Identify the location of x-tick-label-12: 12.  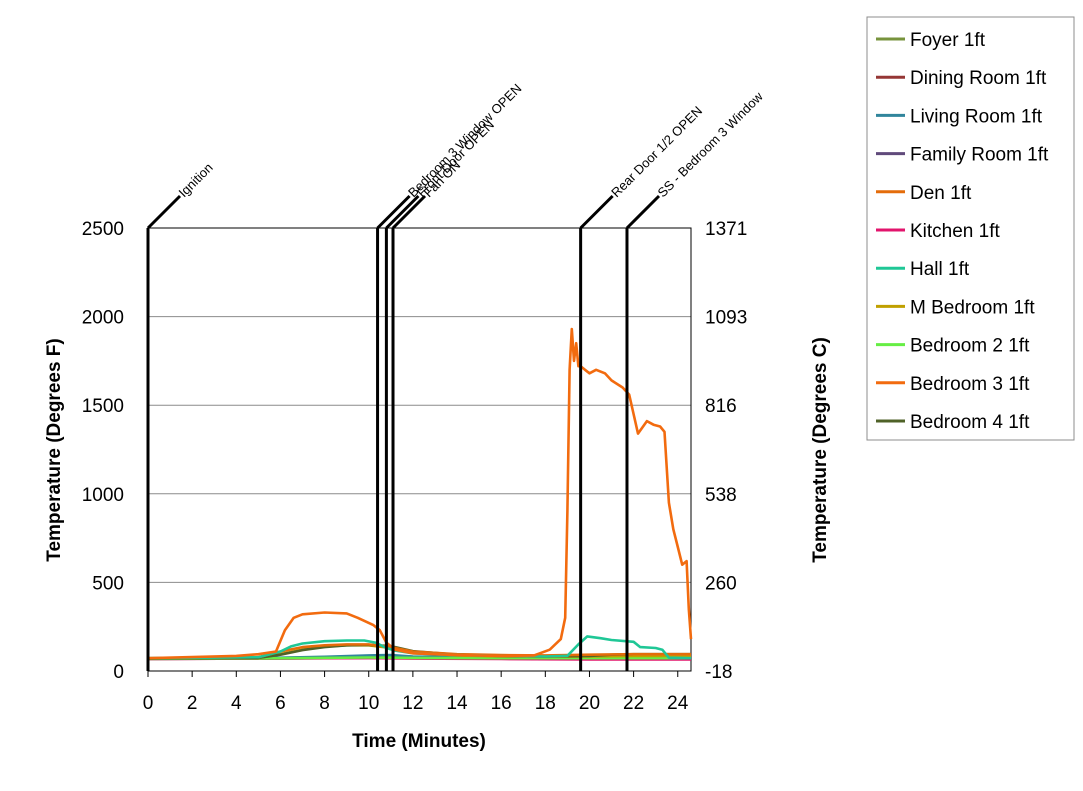
(412, 703).